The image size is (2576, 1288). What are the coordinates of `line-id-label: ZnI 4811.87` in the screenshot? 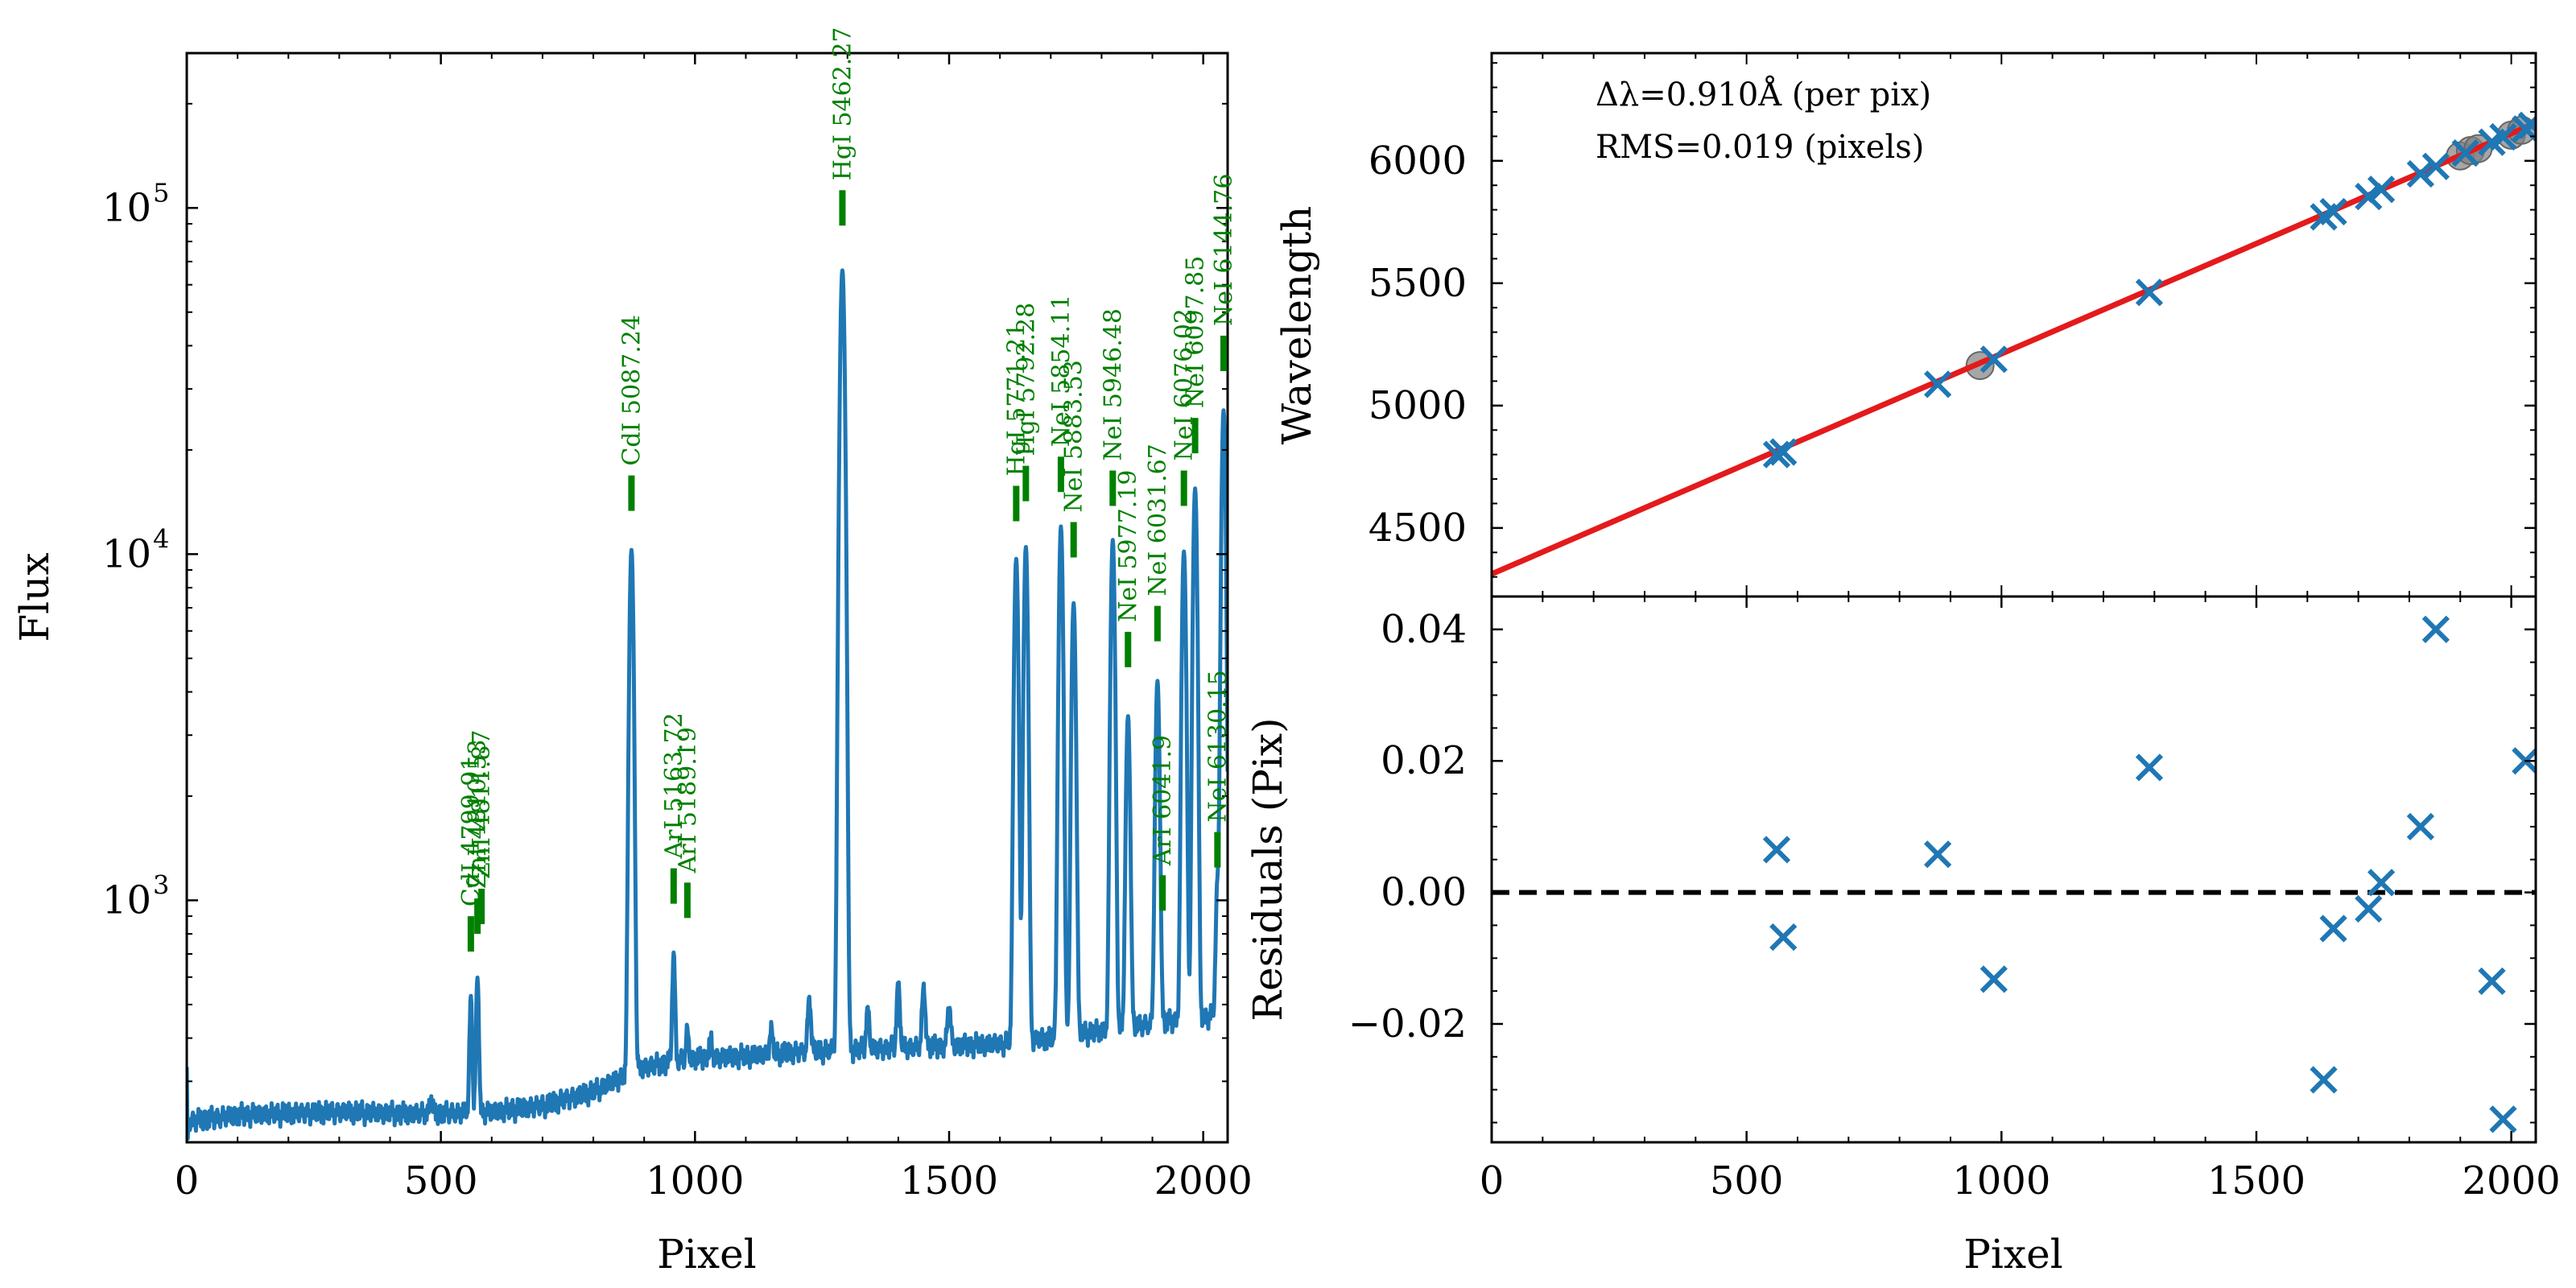 It's located at (482, 804).